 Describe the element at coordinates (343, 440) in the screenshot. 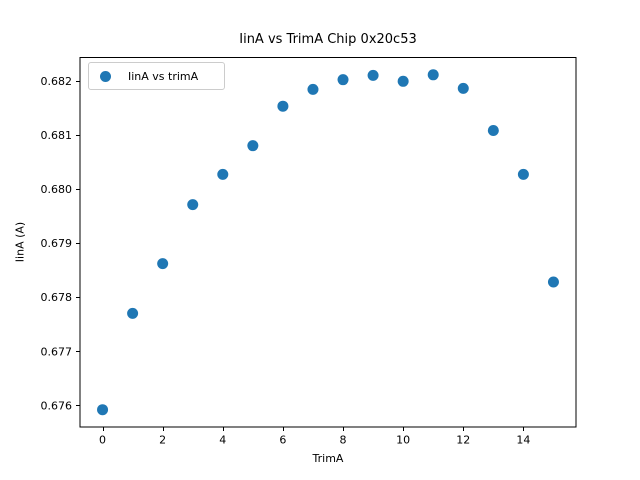

I see `x-tick-label: 8` at that location.